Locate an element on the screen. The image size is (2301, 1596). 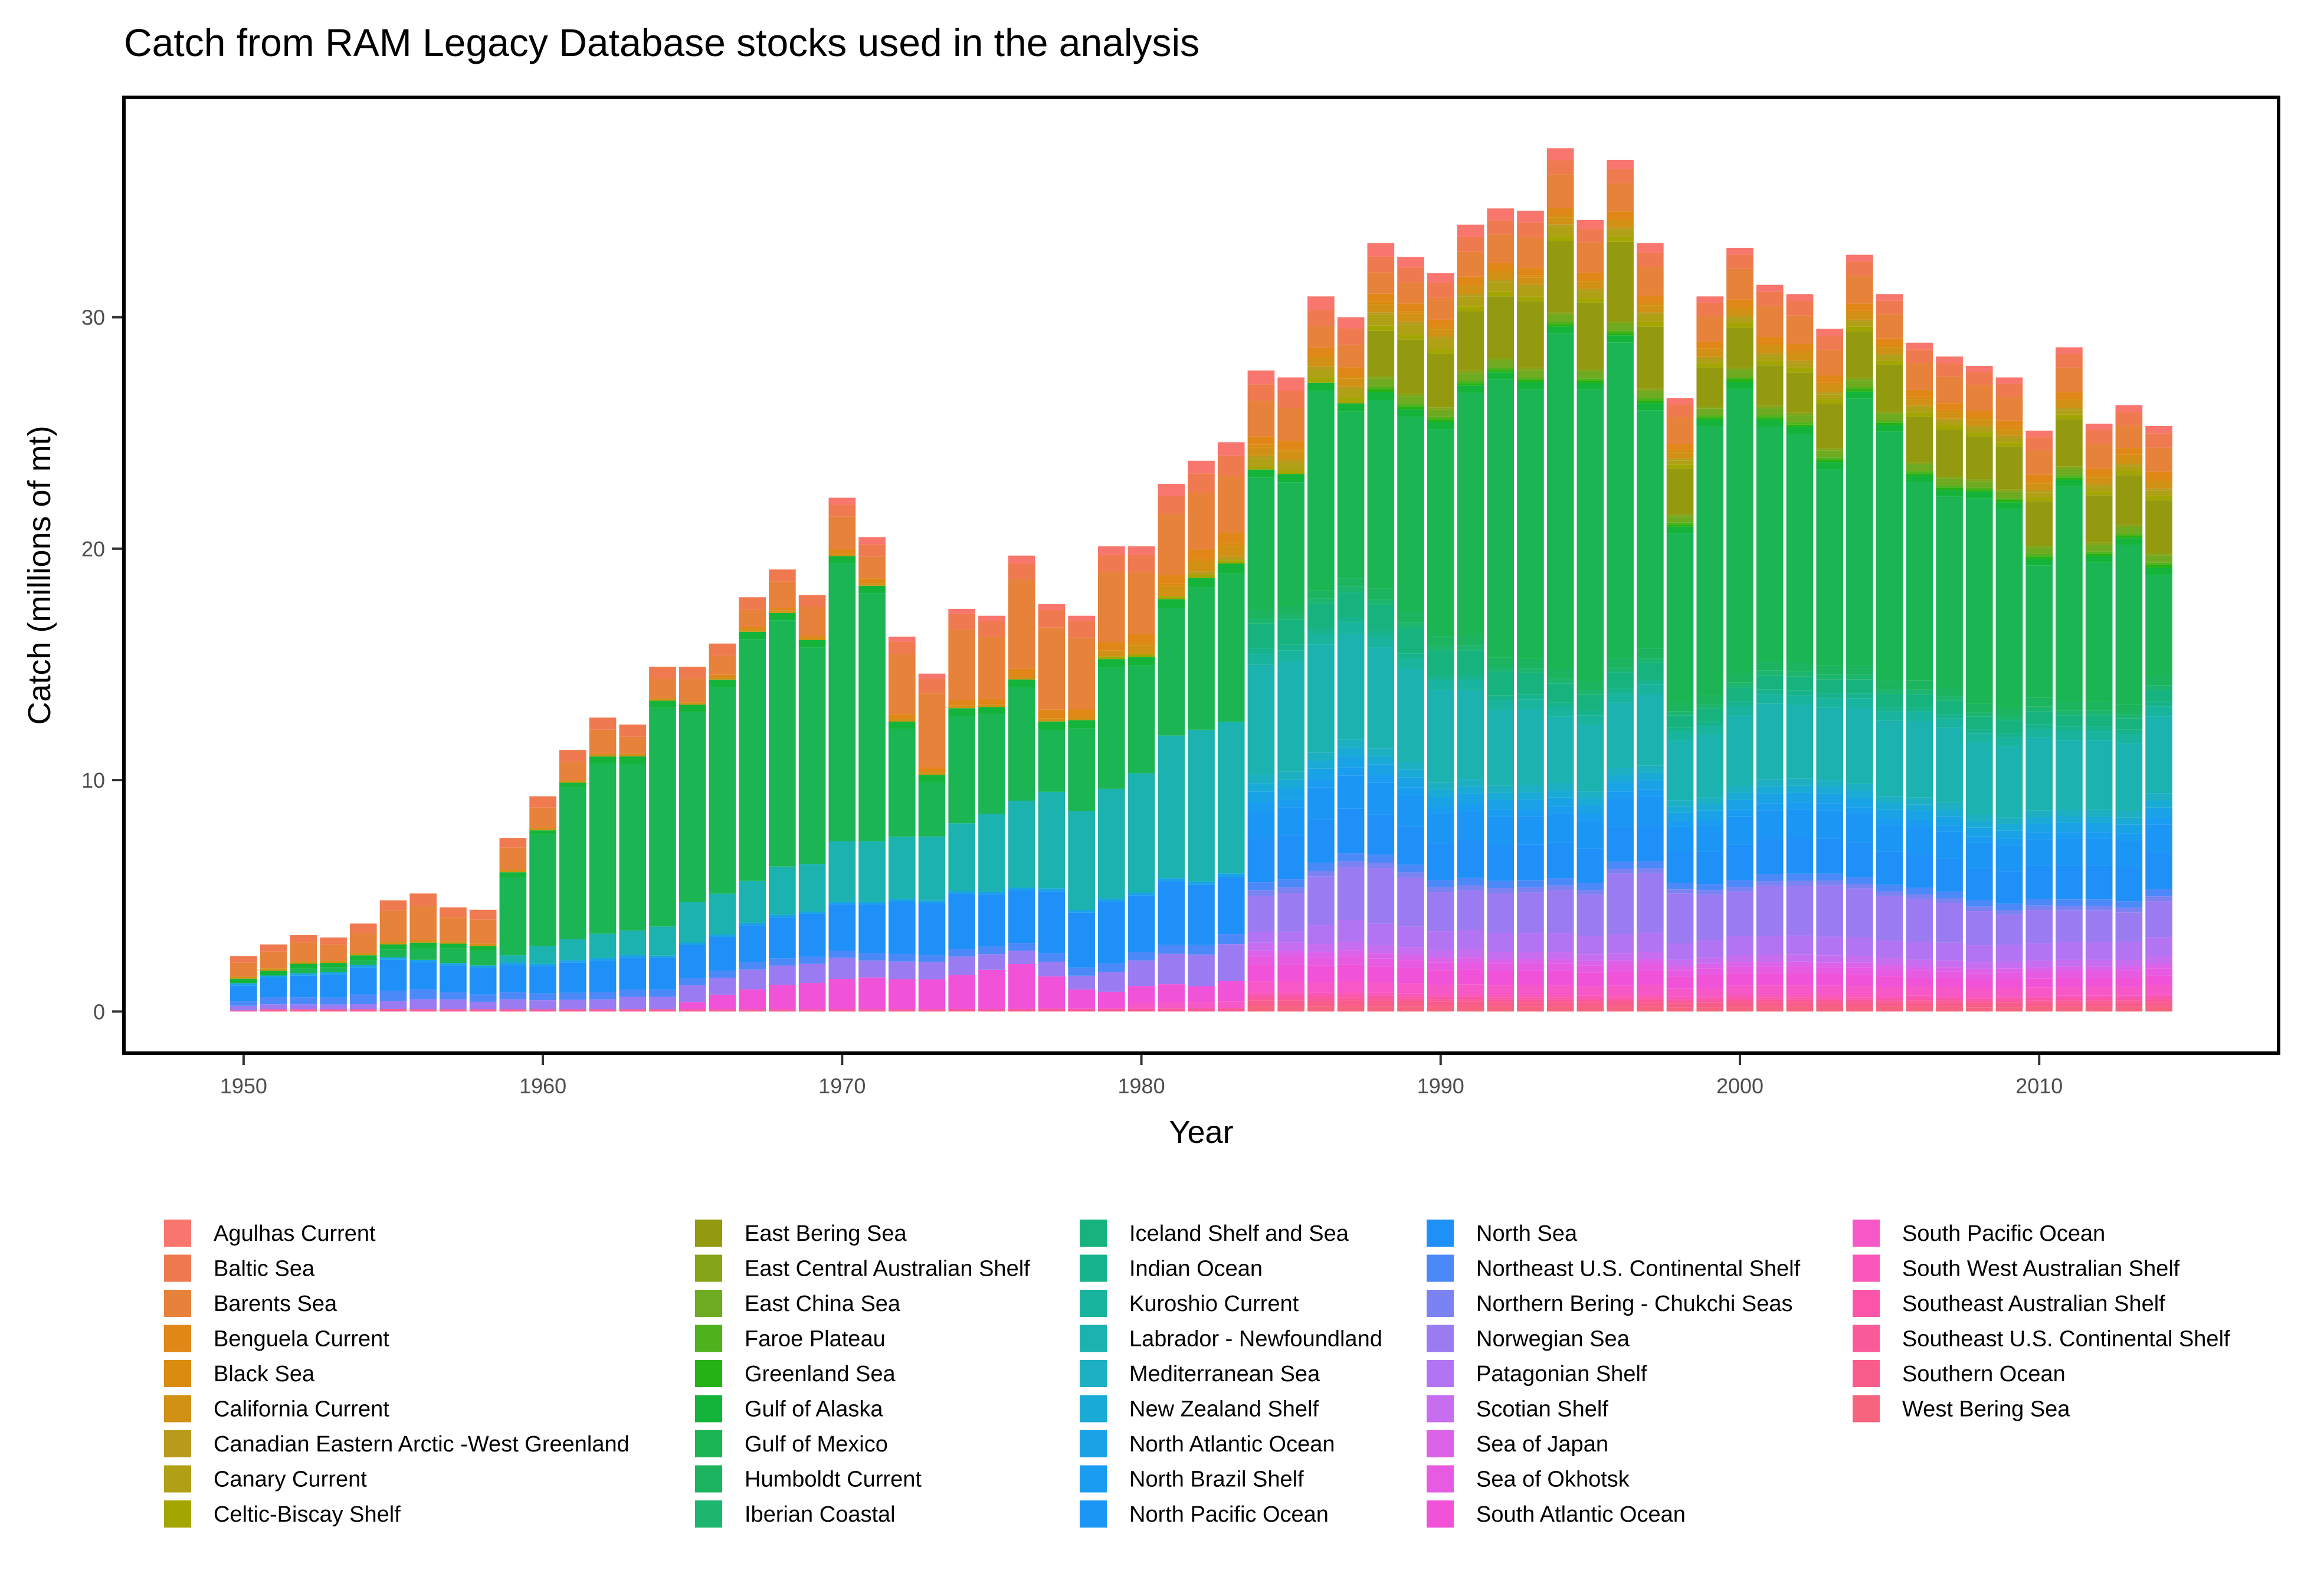
bar-segment-north-sea-1960 is located at coordinates (542, 980).